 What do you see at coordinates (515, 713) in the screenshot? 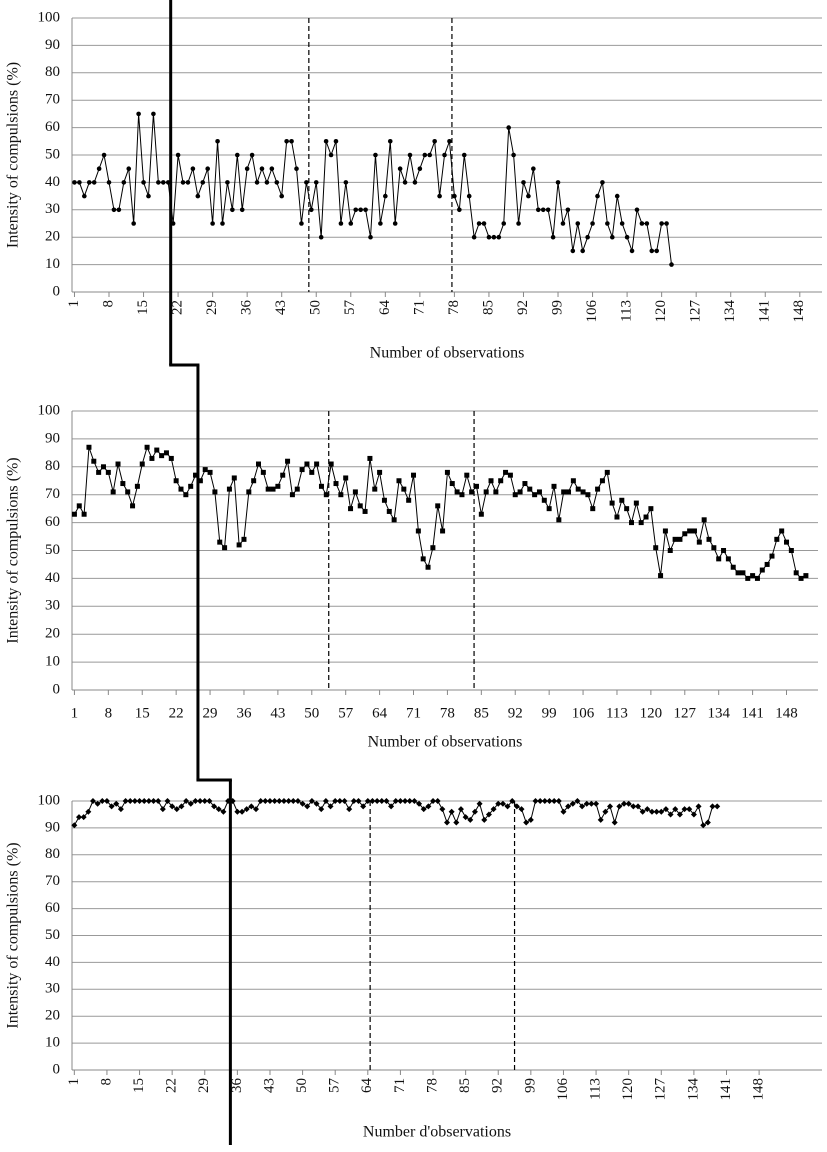
I see `x-tick-label: 92` at bounding box center [515, 713].